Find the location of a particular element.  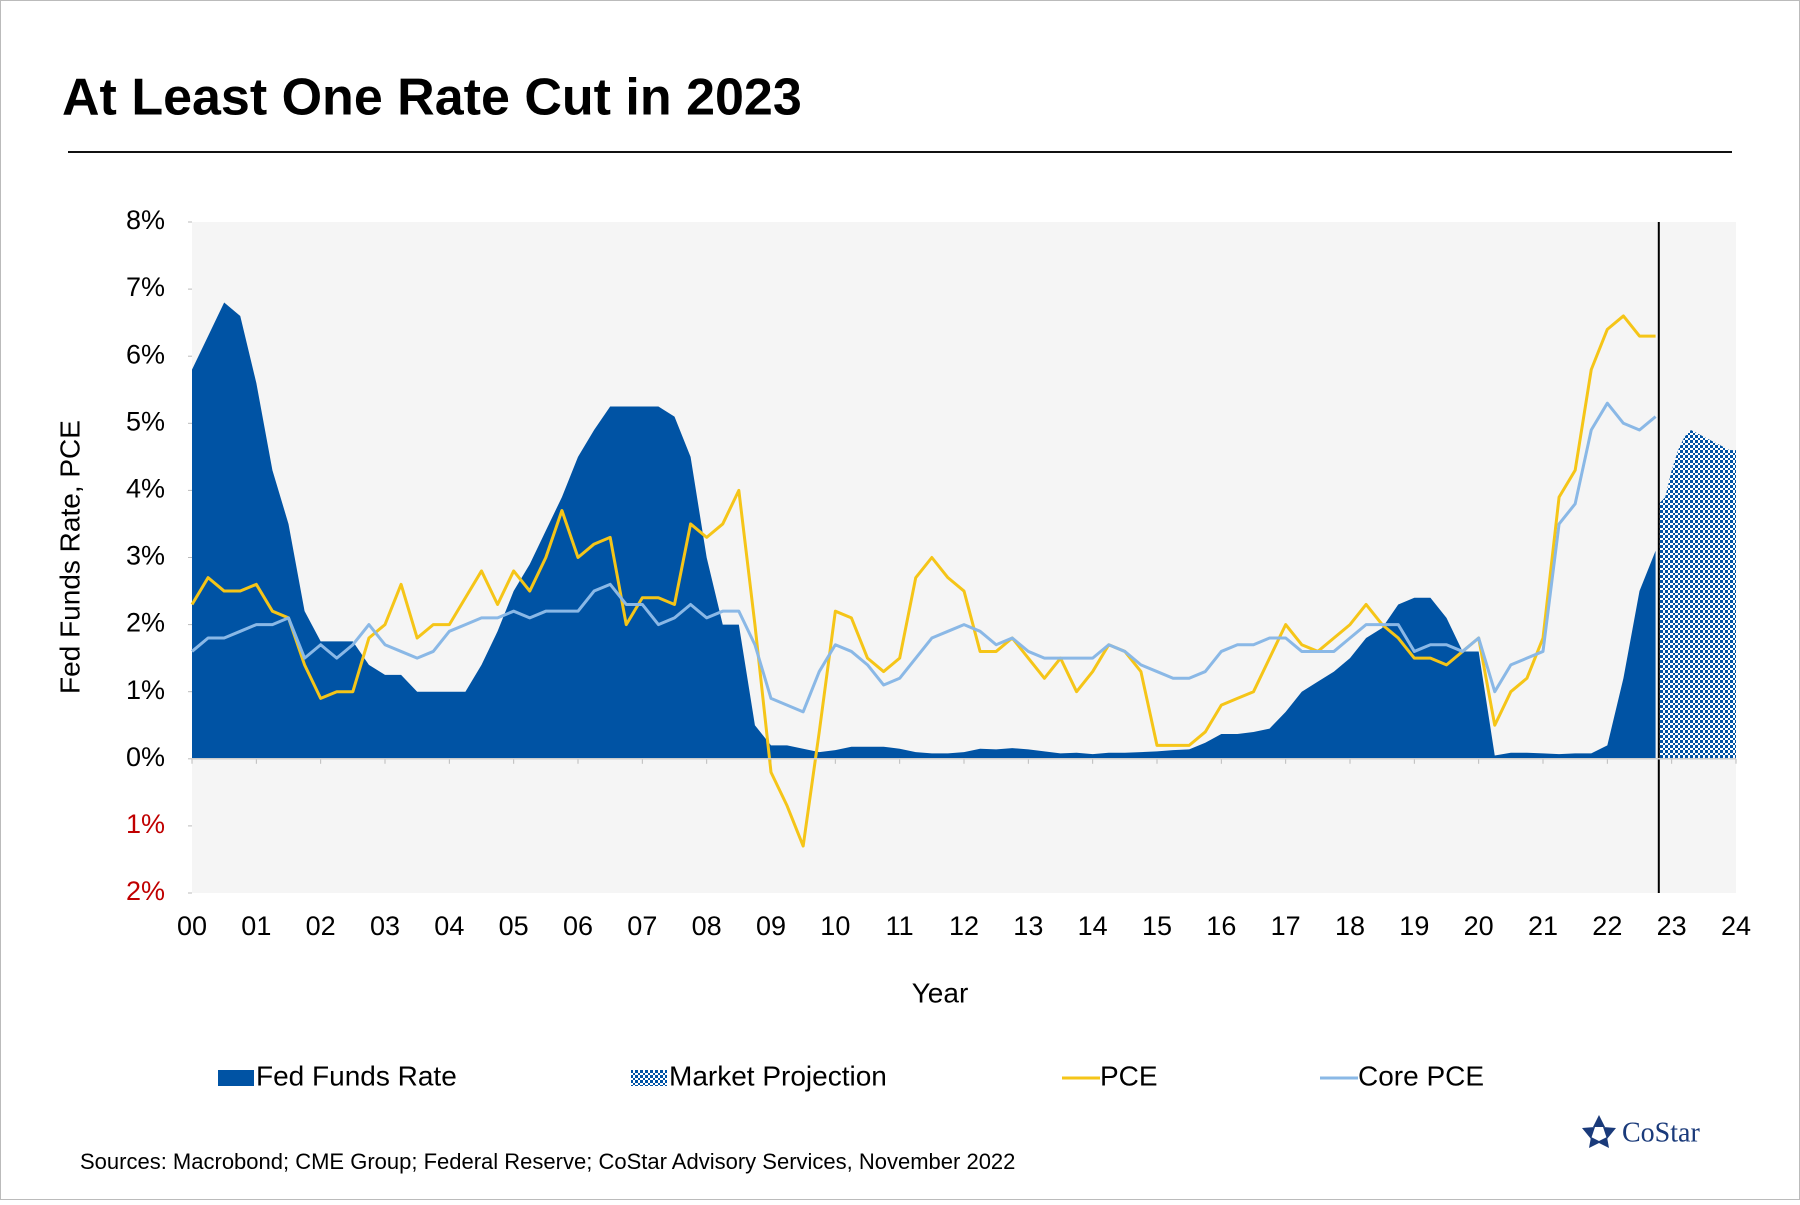

x-axis-label: Year is located at coordinates (940, 992).